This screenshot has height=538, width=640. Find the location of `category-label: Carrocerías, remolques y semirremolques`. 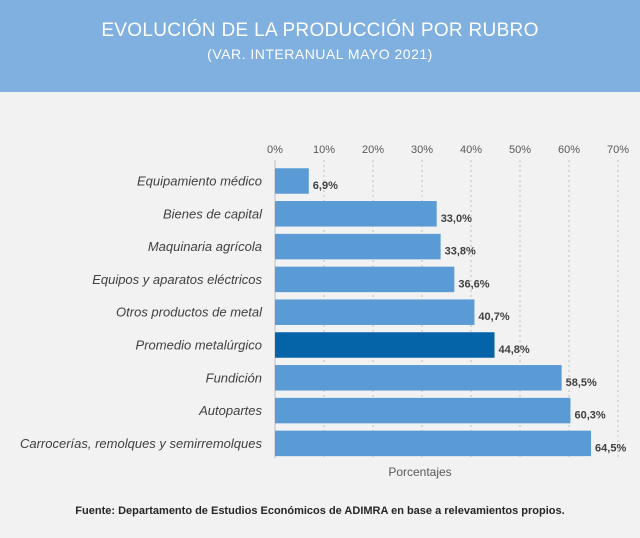

category-label: Carrocerías, remolques y semirremolques is located at coordinates (141, 443).